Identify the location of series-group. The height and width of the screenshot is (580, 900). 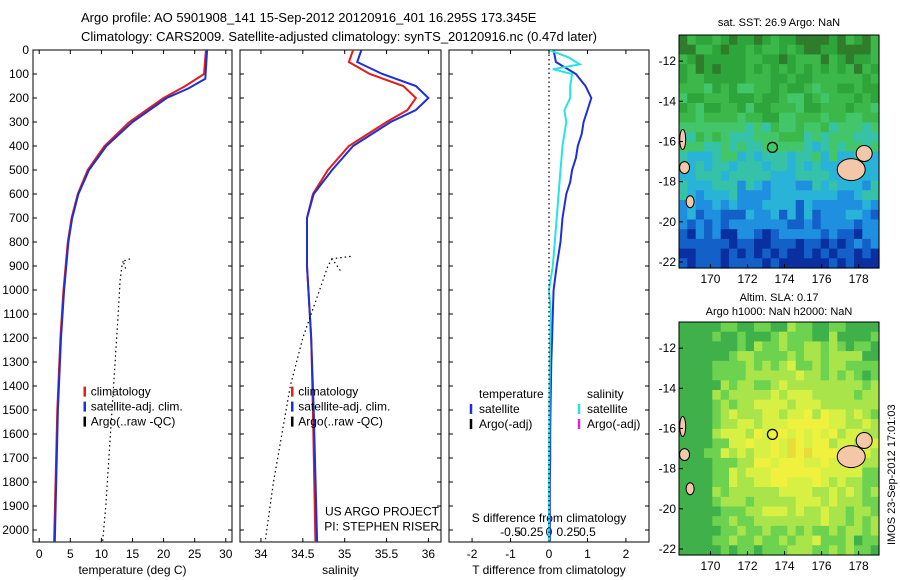
(570, 296).